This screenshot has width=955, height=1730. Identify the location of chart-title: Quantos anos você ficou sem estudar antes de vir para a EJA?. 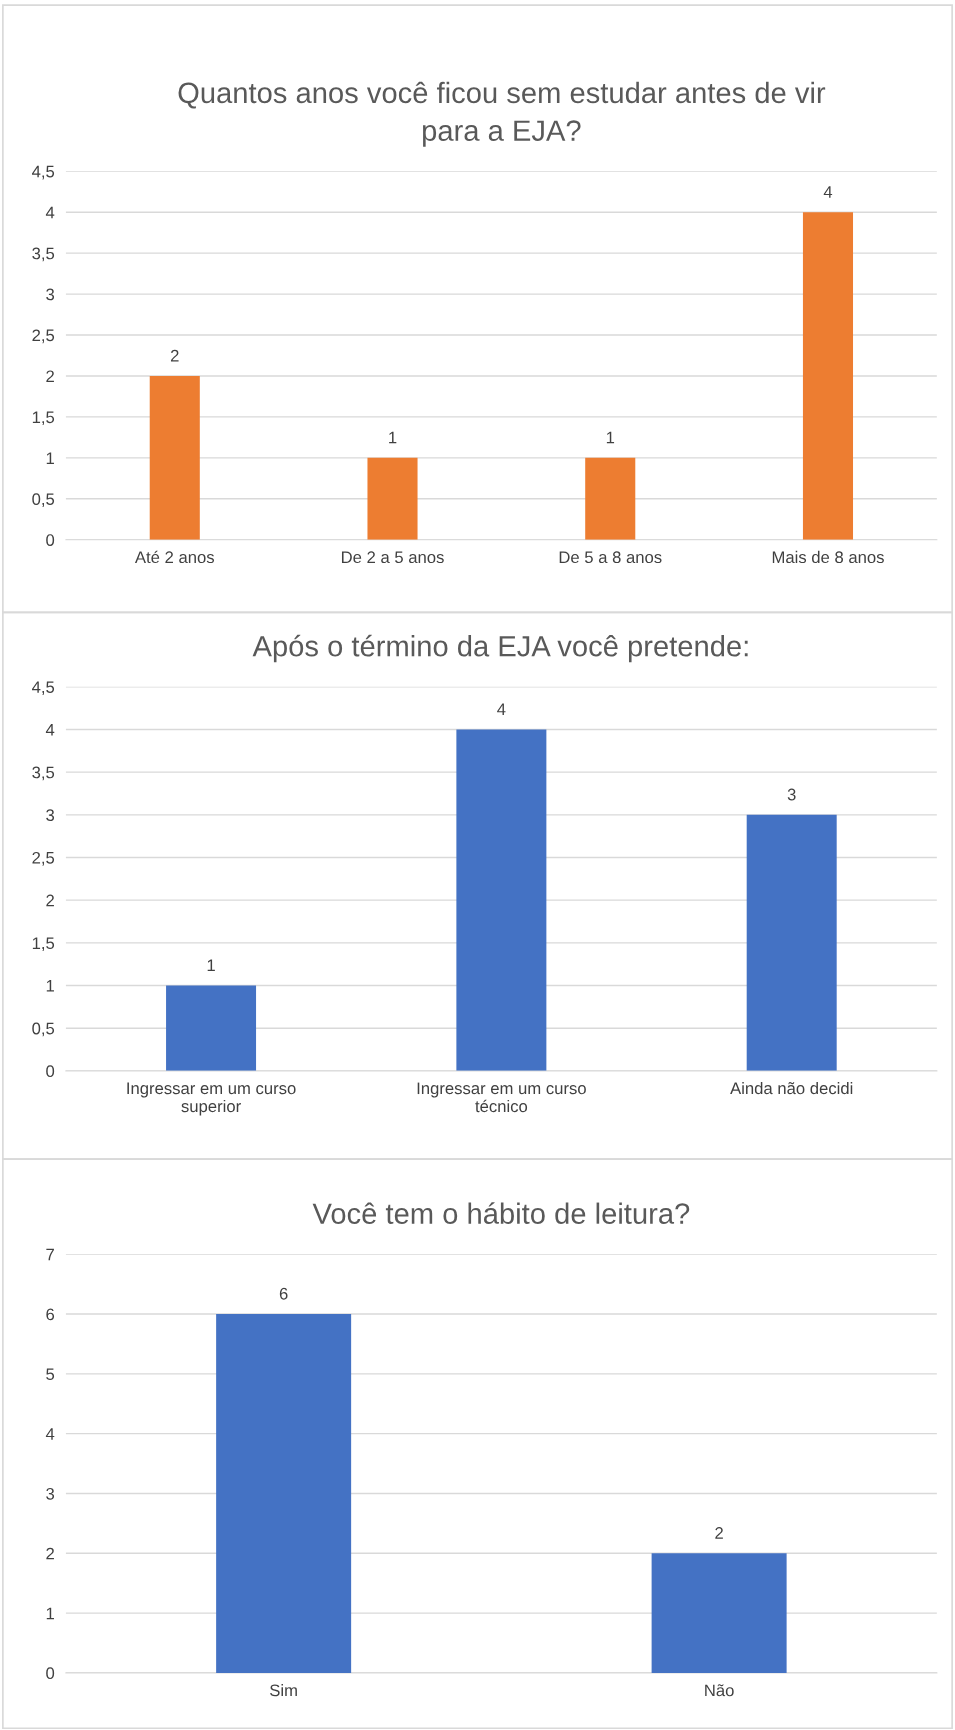
(502, 114).